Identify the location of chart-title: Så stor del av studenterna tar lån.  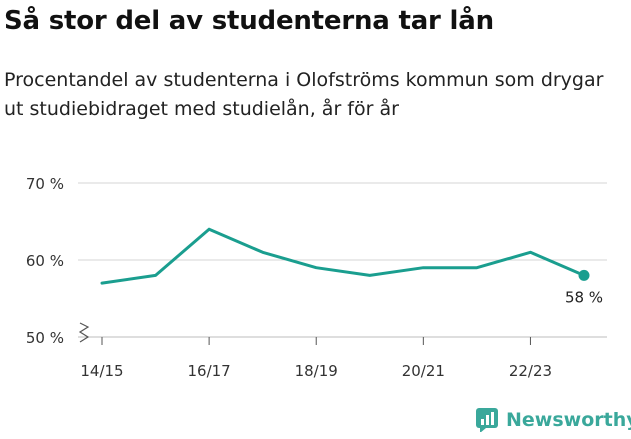
(249, 21).